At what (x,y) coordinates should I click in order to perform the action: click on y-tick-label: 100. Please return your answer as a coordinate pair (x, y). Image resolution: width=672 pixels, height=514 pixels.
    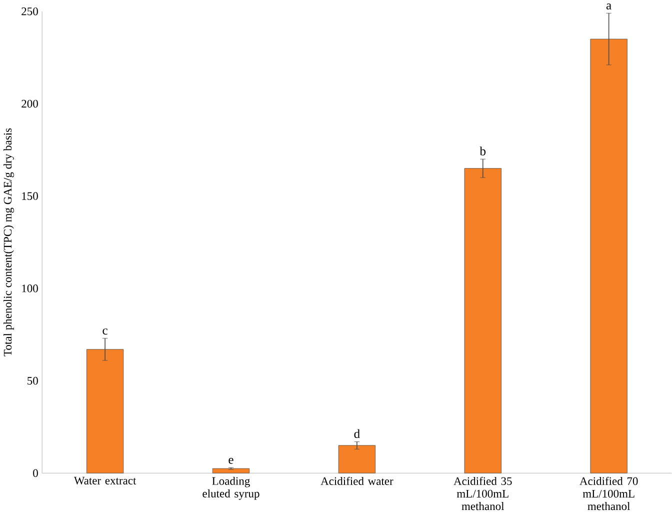
    Looking at the image, I should click on (30, 288).